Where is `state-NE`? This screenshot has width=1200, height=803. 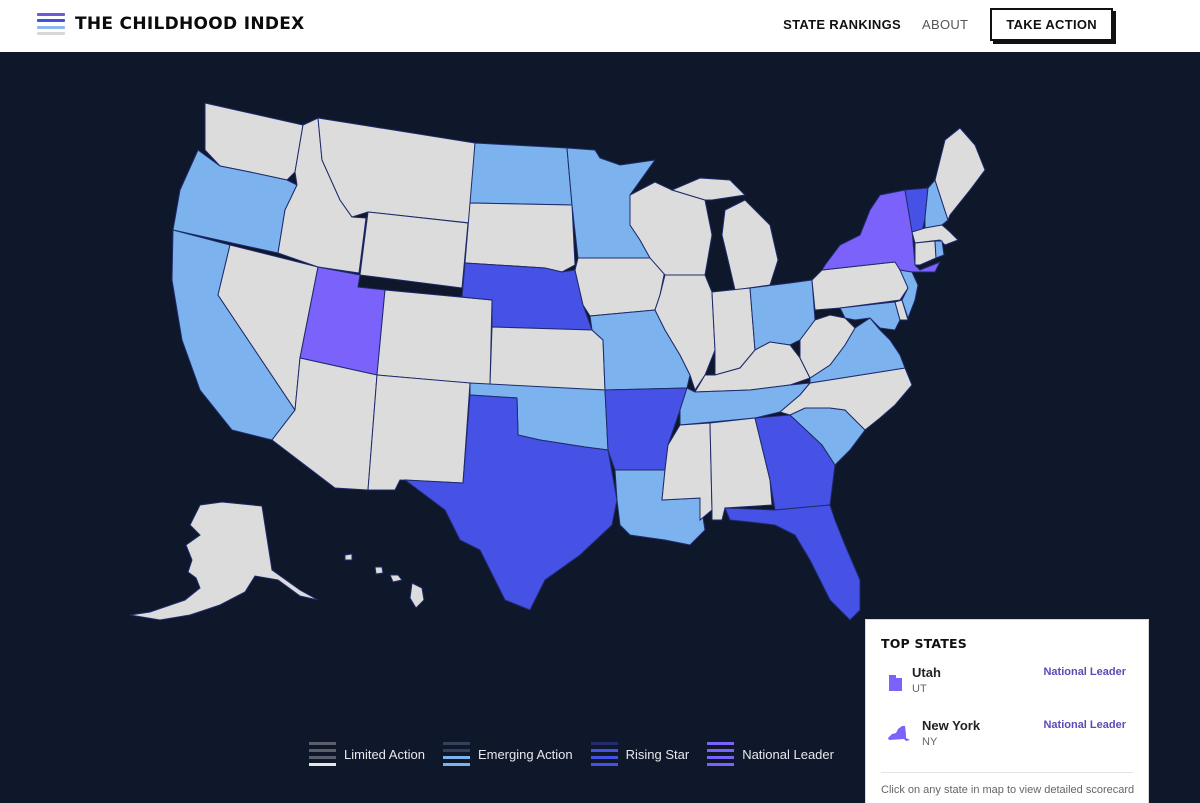
state-NE is located at coordinates (527, 296).